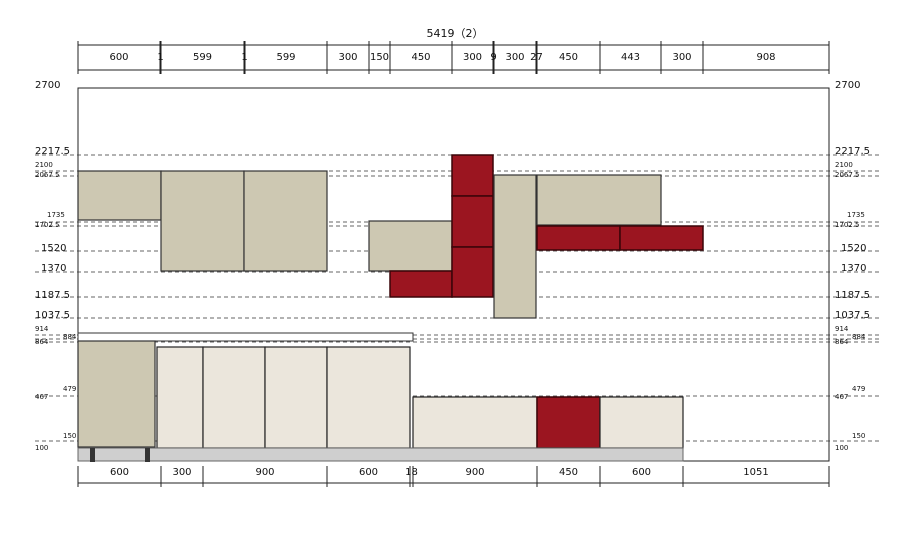  Describe the element at coordinates (455, 33) in the screenshot. I see `total-width: 5419（2）` at that location.